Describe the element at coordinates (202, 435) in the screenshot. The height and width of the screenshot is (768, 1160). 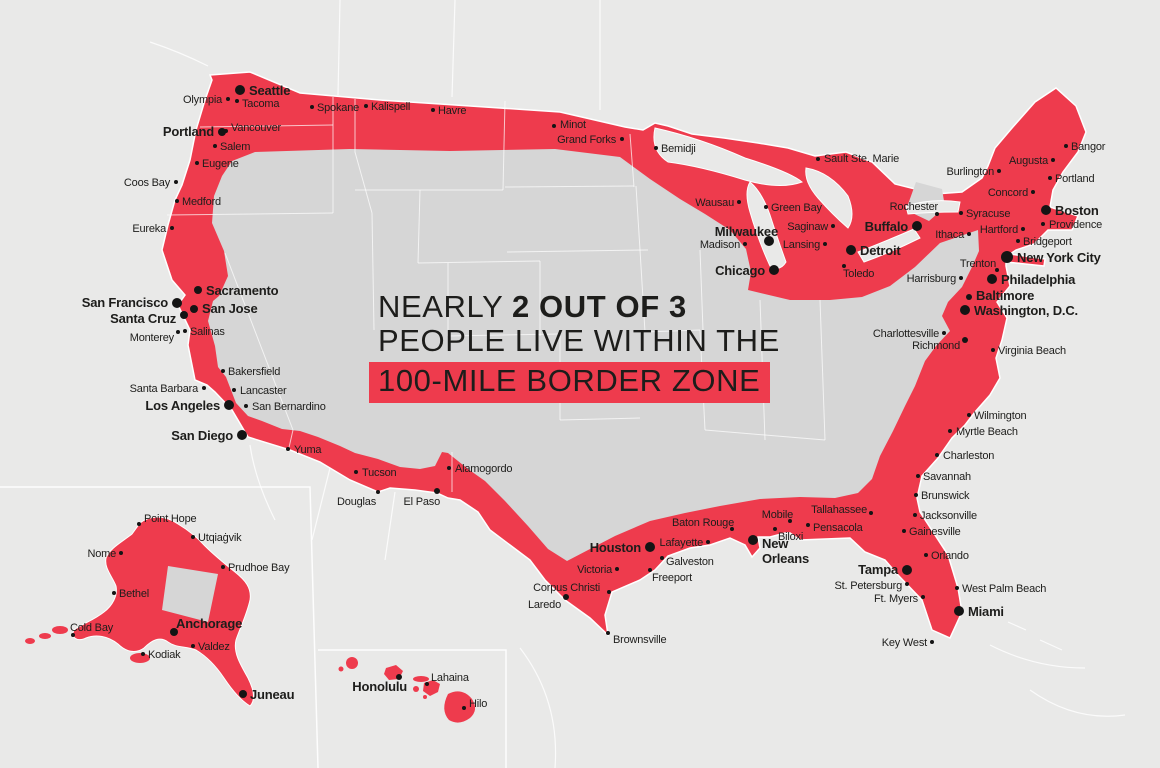
I see `city-label-san-diego: San Diego` at that location.